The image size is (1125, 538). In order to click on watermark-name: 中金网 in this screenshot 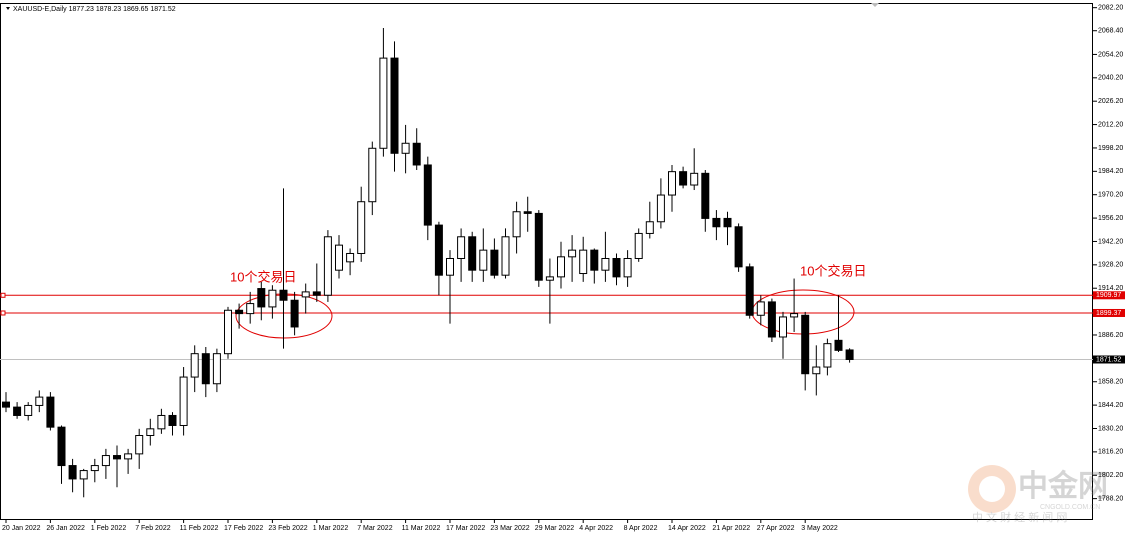, I will do `click(1063, 486)`.